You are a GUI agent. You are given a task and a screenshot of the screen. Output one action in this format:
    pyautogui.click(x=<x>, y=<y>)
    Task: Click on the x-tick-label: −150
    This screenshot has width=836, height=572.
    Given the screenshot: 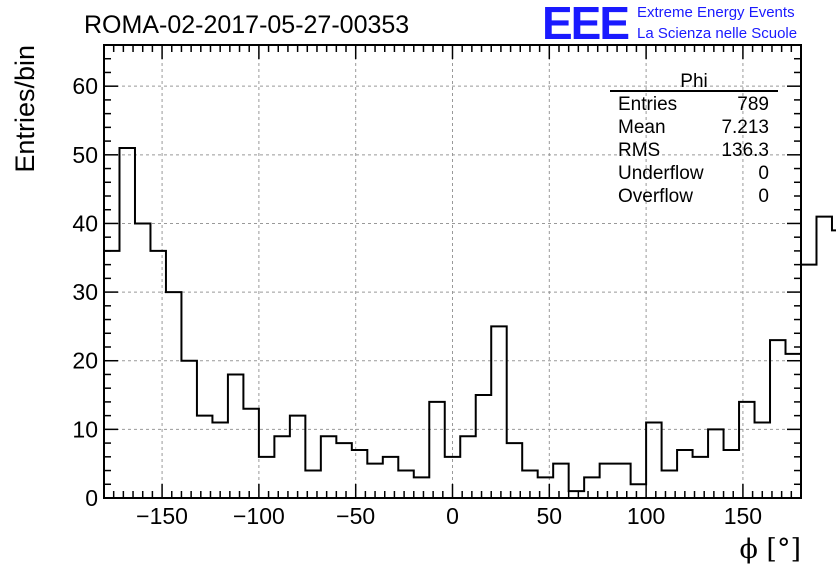 What is the action you would take?
    pyautogui.click(x=162, y=516)
    